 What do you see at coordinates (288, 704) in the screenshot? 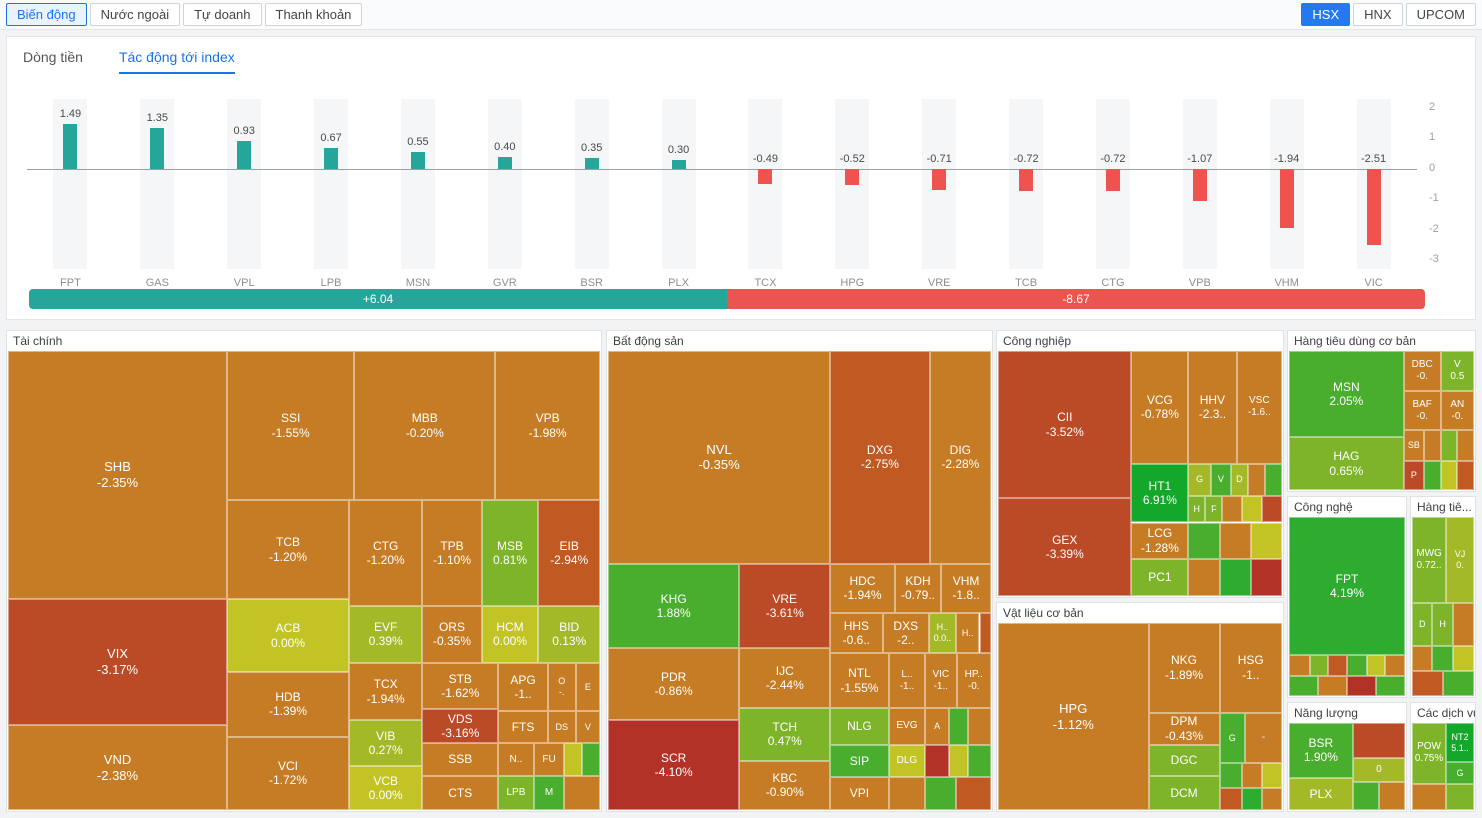
I see `treemap-cell-HDB: HDB -1.39%` at bounding box center [288, 704].